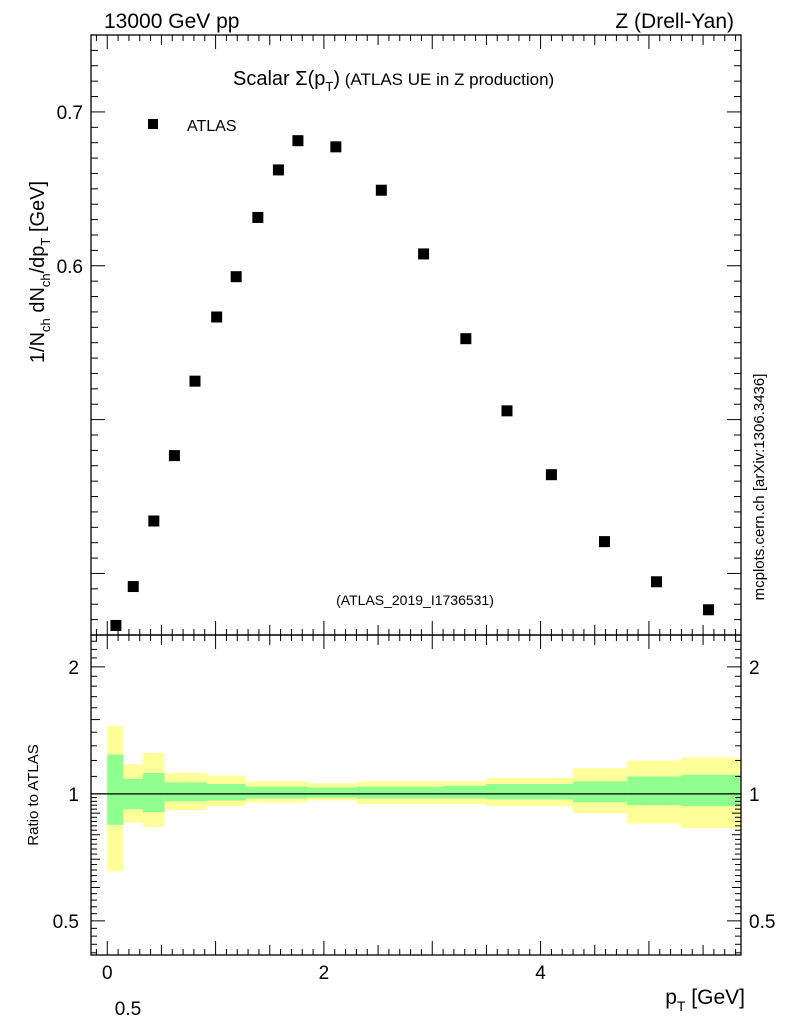  I want to click on ratio-y-tick-label-left: 1, so click(73, 795).